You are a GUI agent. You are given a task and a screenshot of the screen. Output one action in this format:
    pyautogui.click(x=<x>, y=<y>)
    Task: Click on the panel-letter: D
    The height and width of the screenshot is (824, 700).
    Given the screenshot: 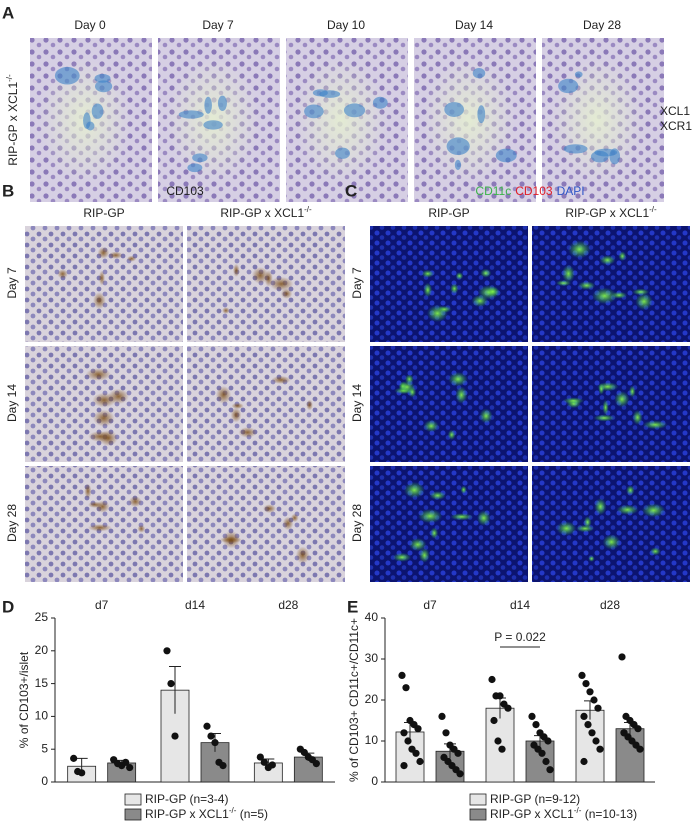 What is the action you would take?
    pyautogui.click(x=8, y=606)
    